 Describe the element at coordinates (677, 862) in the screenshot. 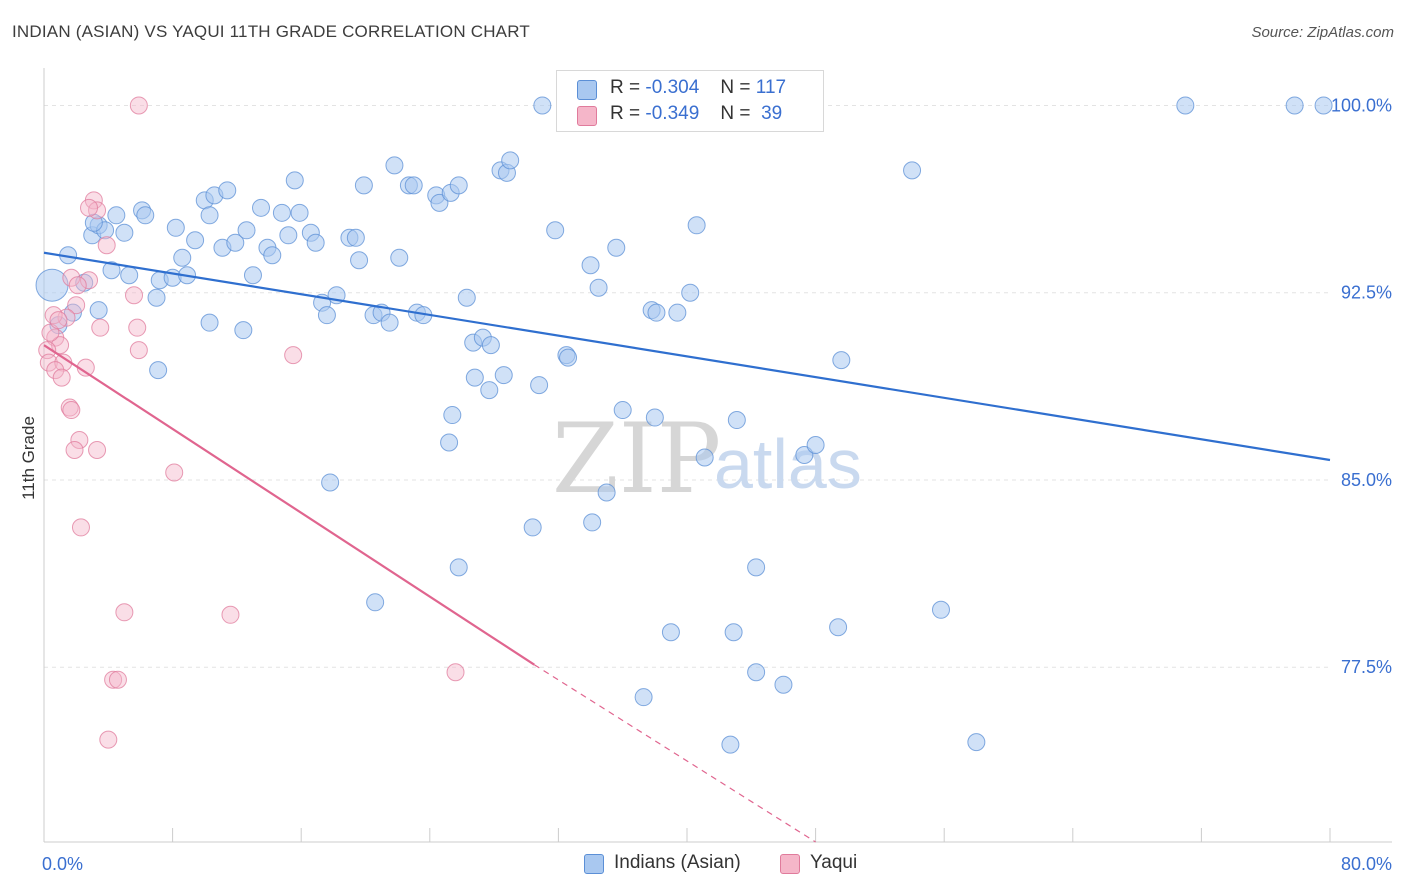

I see `series-label-indians: Indians (Asian)` at that location.